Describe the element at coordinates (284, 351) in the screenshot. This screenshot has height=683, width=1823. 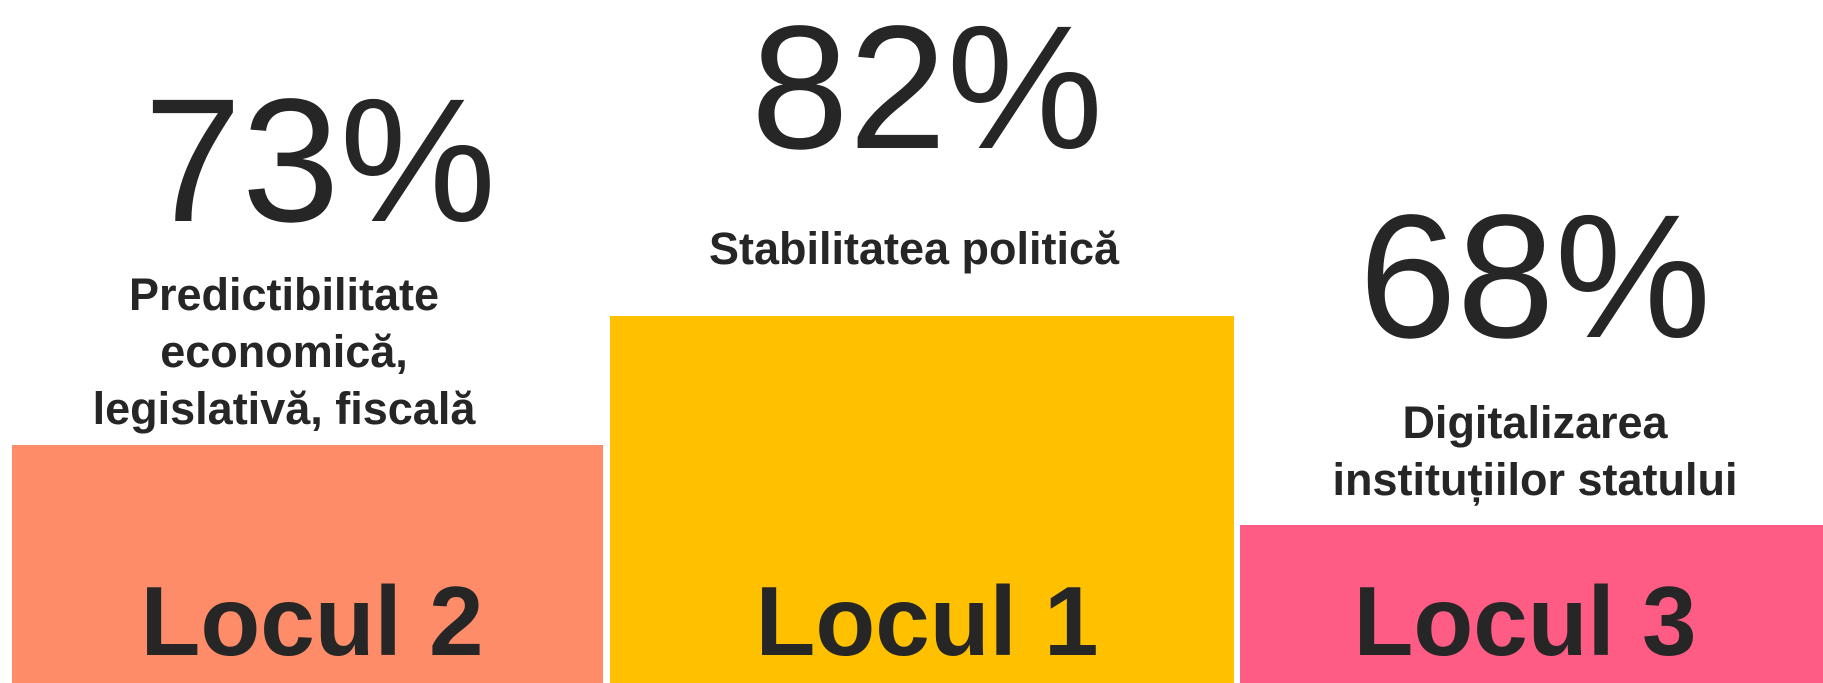
I see `item-label: economică,` at that location.